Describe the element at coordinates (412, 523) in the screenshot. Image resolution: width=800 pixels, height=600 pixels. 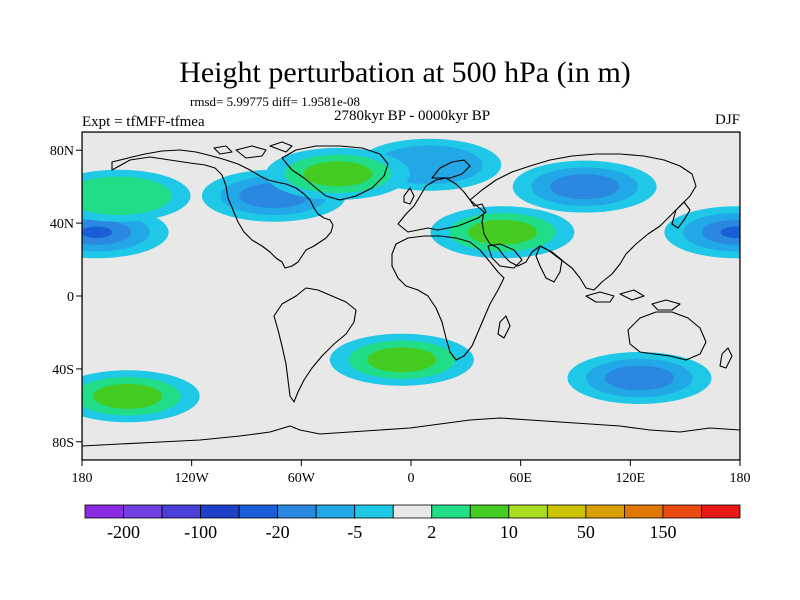
I see `colorbar: -200 -100 -20 -5 2 10 50 150` at that location.